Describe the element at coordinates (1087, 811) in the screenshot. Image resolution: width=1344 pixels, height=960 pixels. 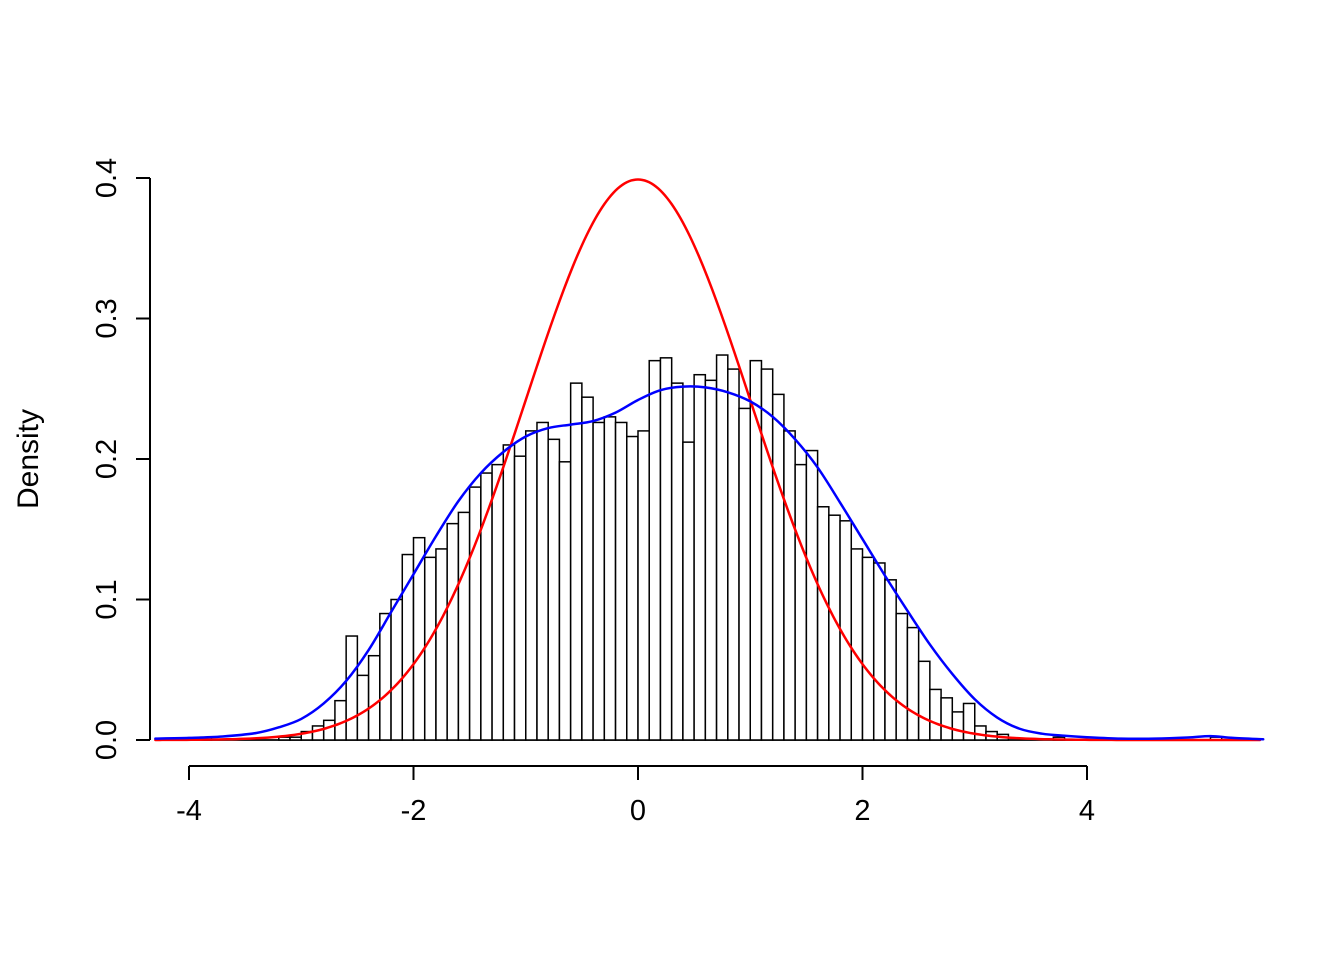
I see `x-tick-label: 4` at that location.